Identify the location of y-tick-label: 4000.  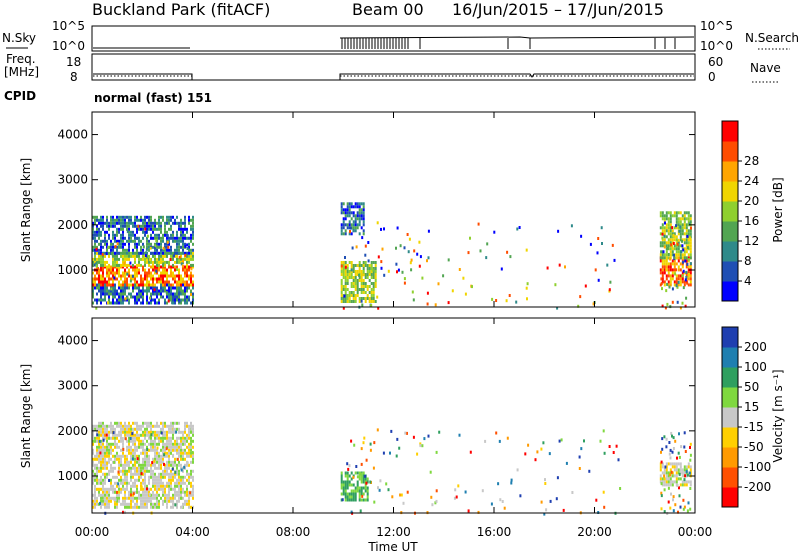
(72, 341).